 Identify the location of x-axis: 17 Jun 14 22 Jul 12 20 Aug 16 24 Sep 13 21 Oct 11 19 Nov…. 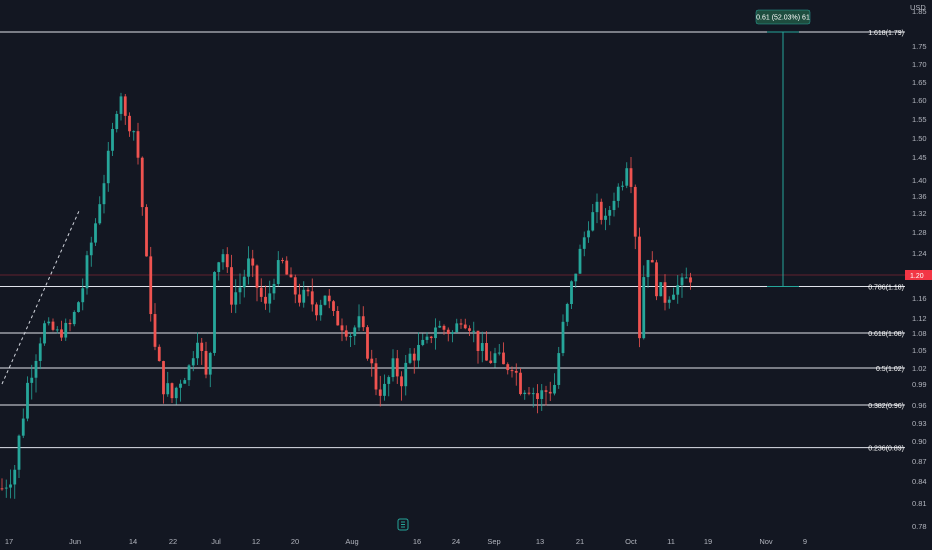
(406, 541).